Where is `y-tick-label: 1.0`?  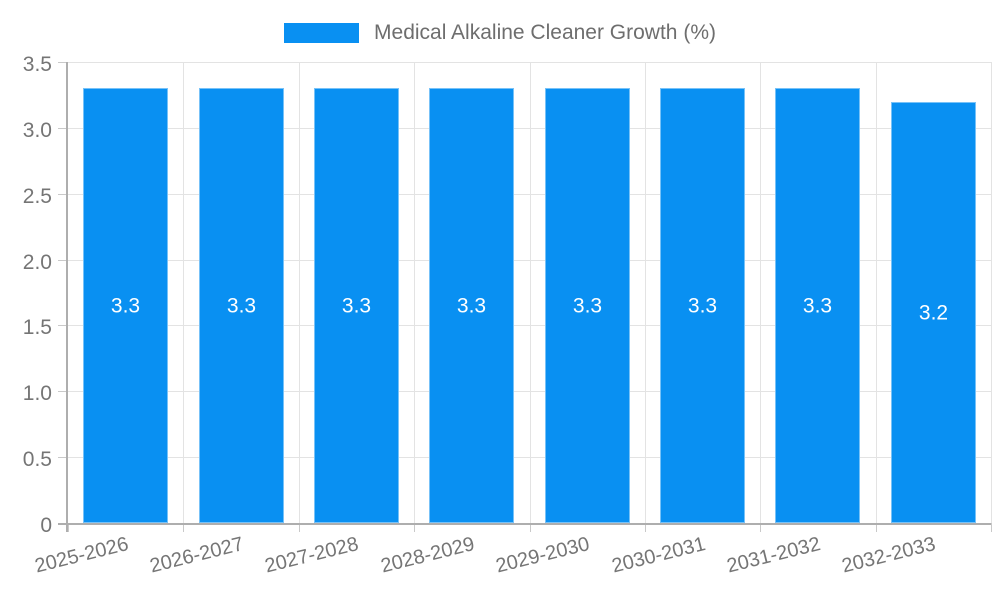
y-tick-label: 1.0 is located at coordinates (37, 393).